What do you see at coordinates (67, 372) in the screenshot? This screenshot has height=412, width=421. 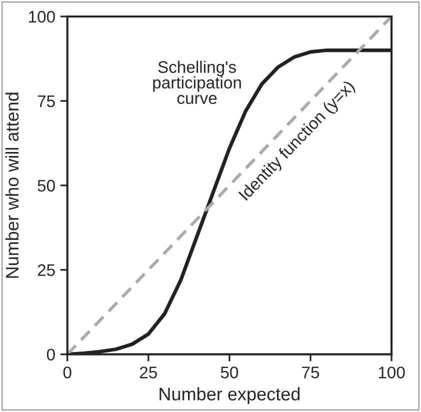 I see `x-tick-label: 0` at bounding box center [67, 372].